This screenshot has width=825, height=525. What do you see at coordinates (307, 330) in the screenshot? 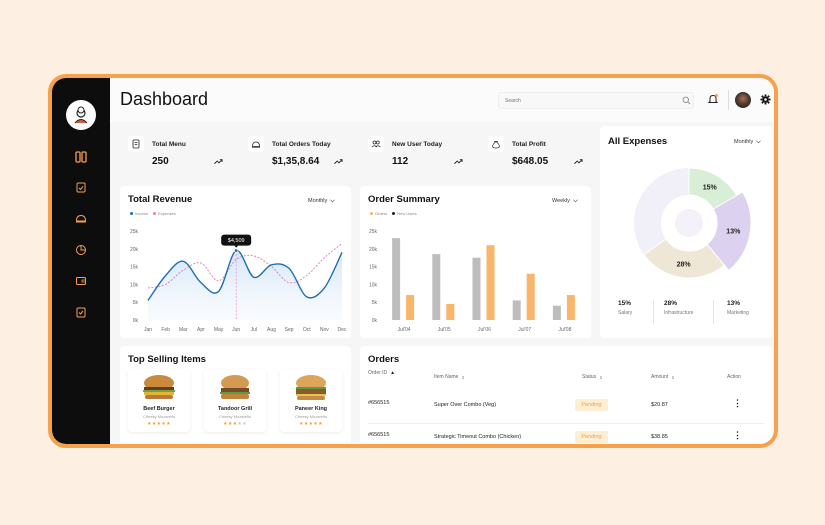
I see `x-tick-label: Oct` at bounding box center [307, 330].